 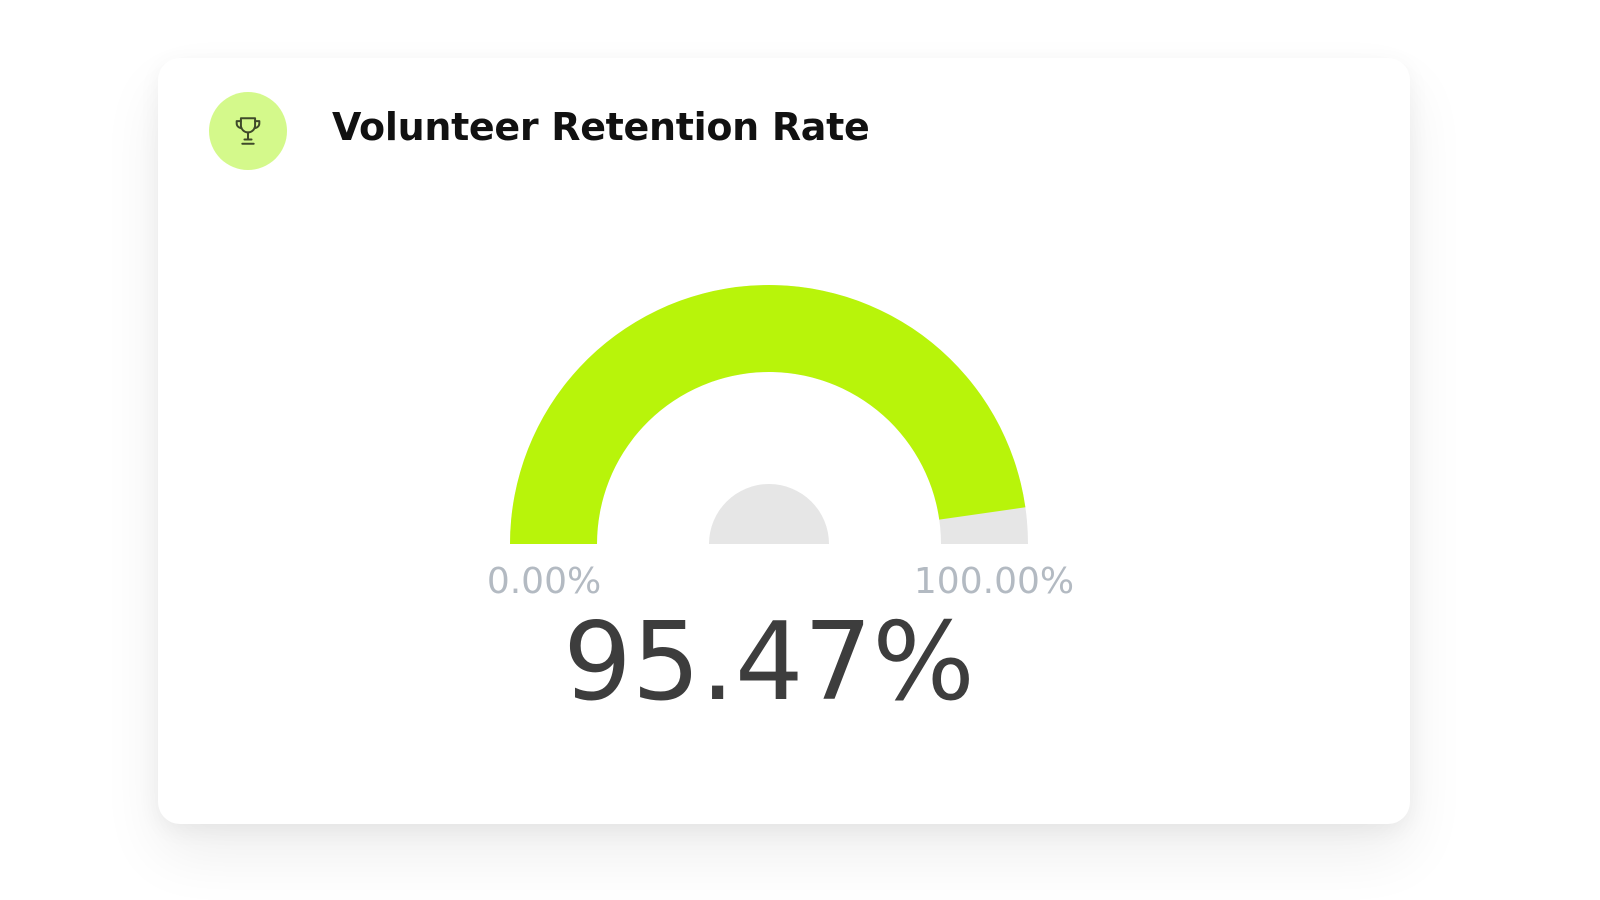 I want to click on trophy-icon, so click(x=248, y=131).